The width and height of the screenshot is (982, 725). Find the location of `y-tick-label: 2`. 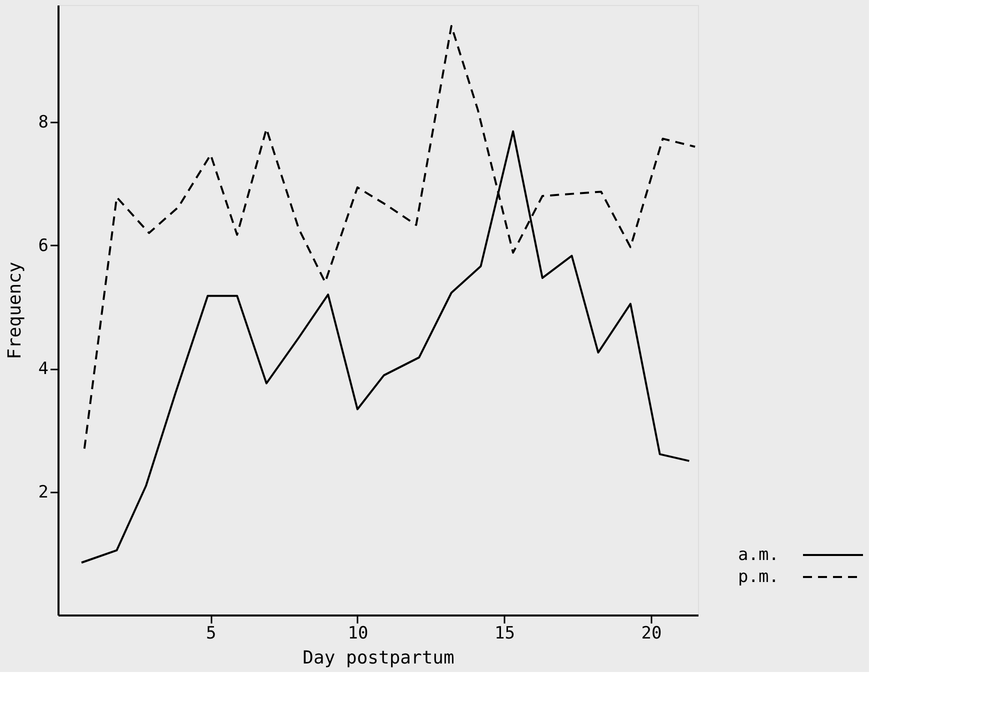

y-tick-label: 2 is located at coordinates (43, 492).